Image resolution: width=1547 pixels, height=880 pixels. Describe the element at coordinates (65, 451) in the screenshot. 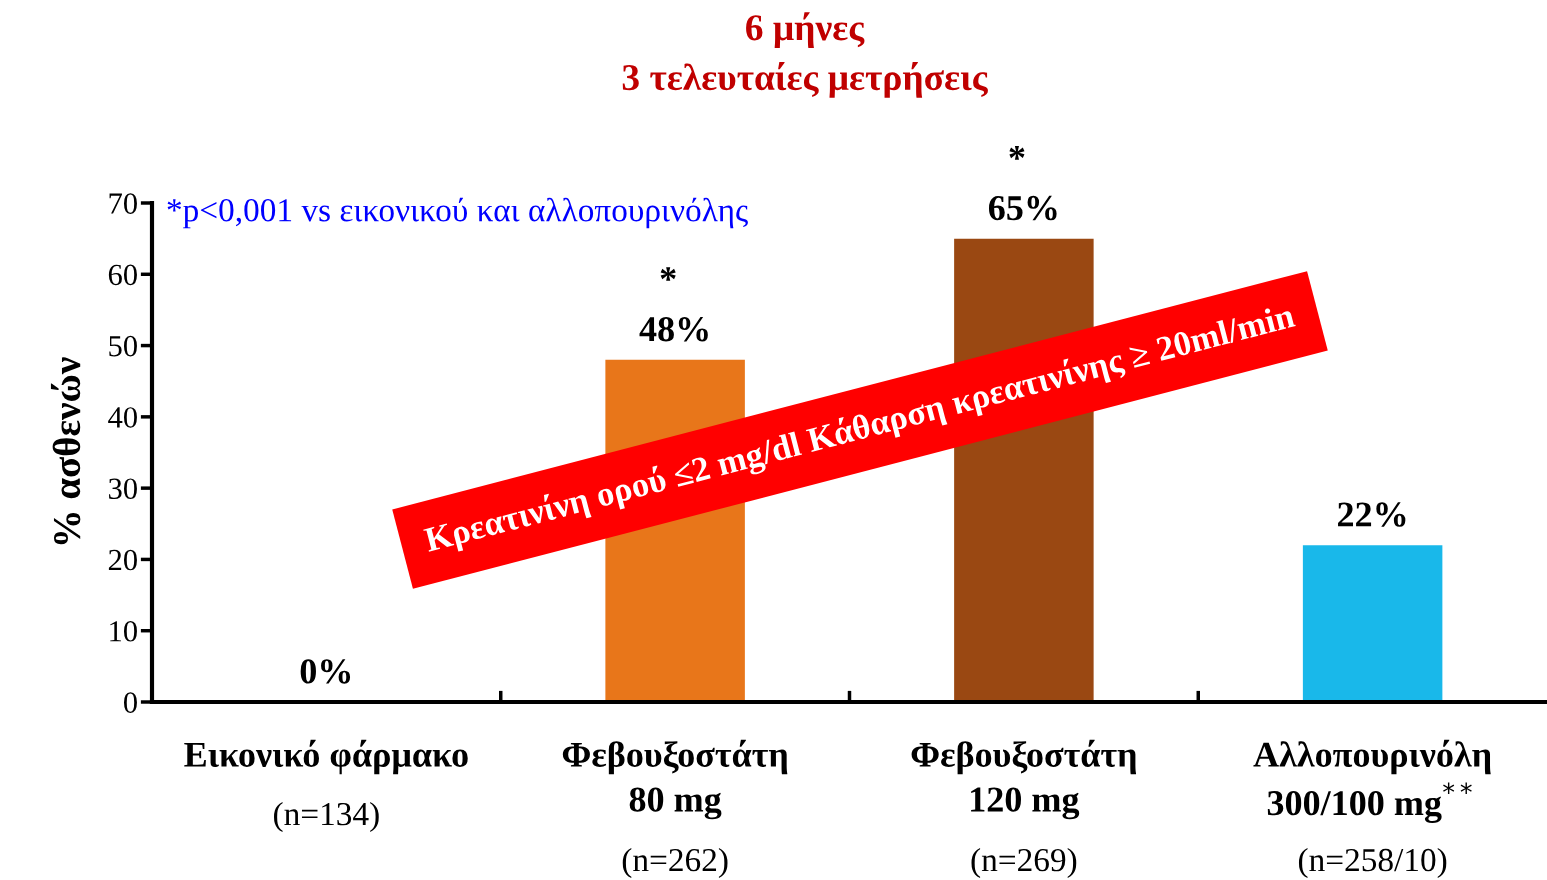

I see `y-axis-title: % ασθενών` at that location.